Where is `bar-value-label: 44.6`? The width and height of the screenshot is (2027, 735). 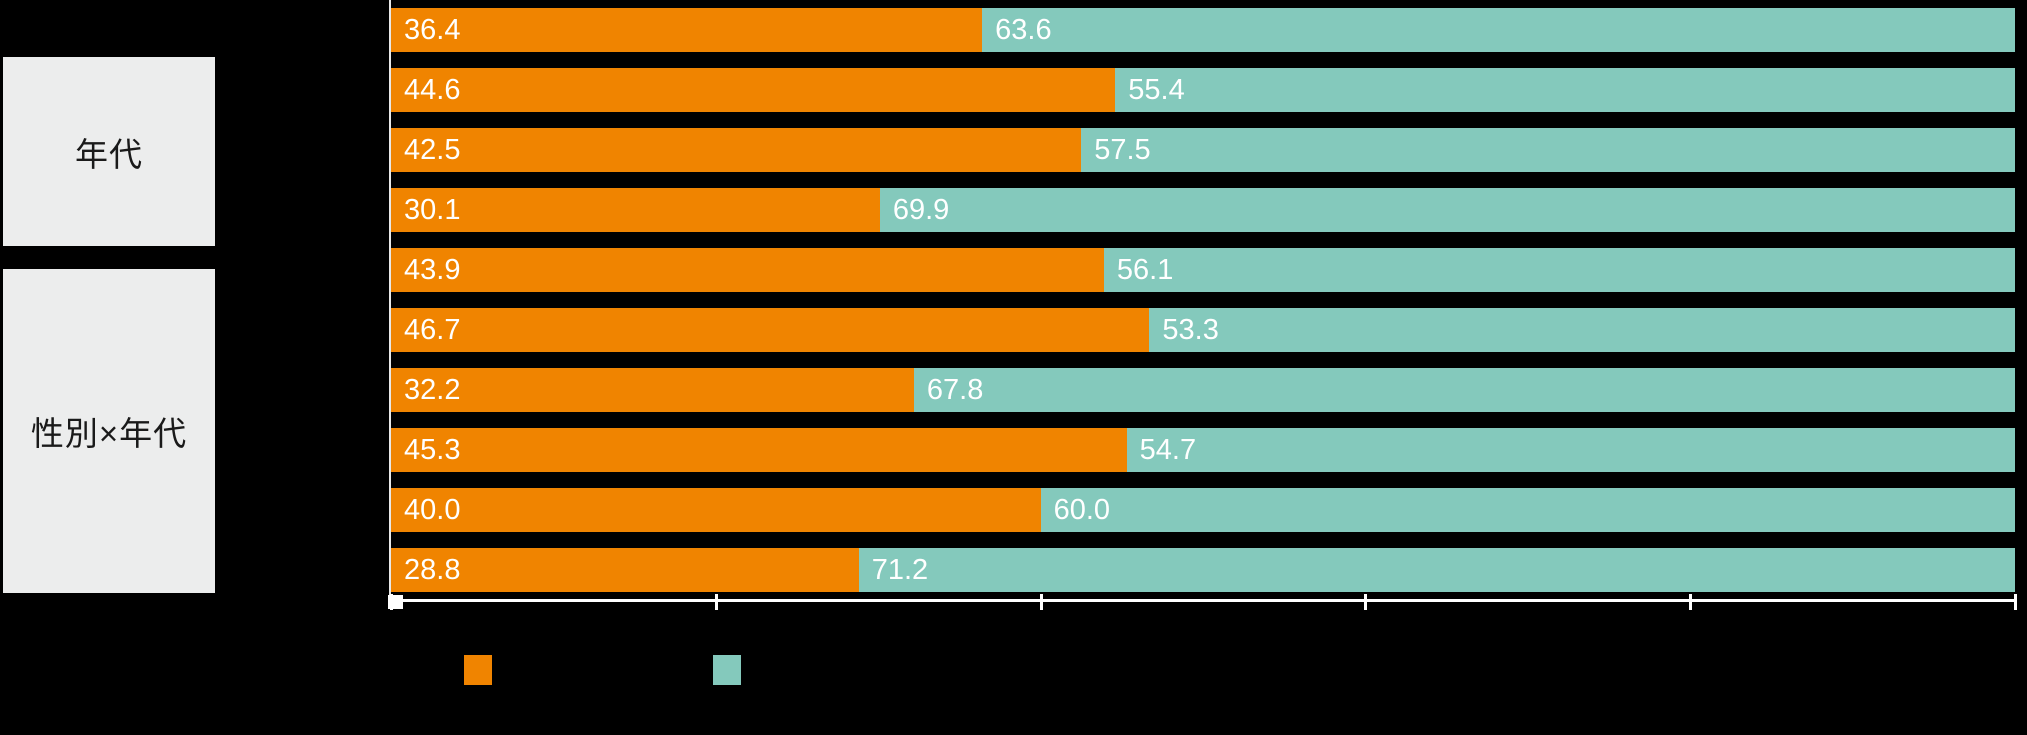
bar-value-label: 44.6 is located at coordinates (432, 89).